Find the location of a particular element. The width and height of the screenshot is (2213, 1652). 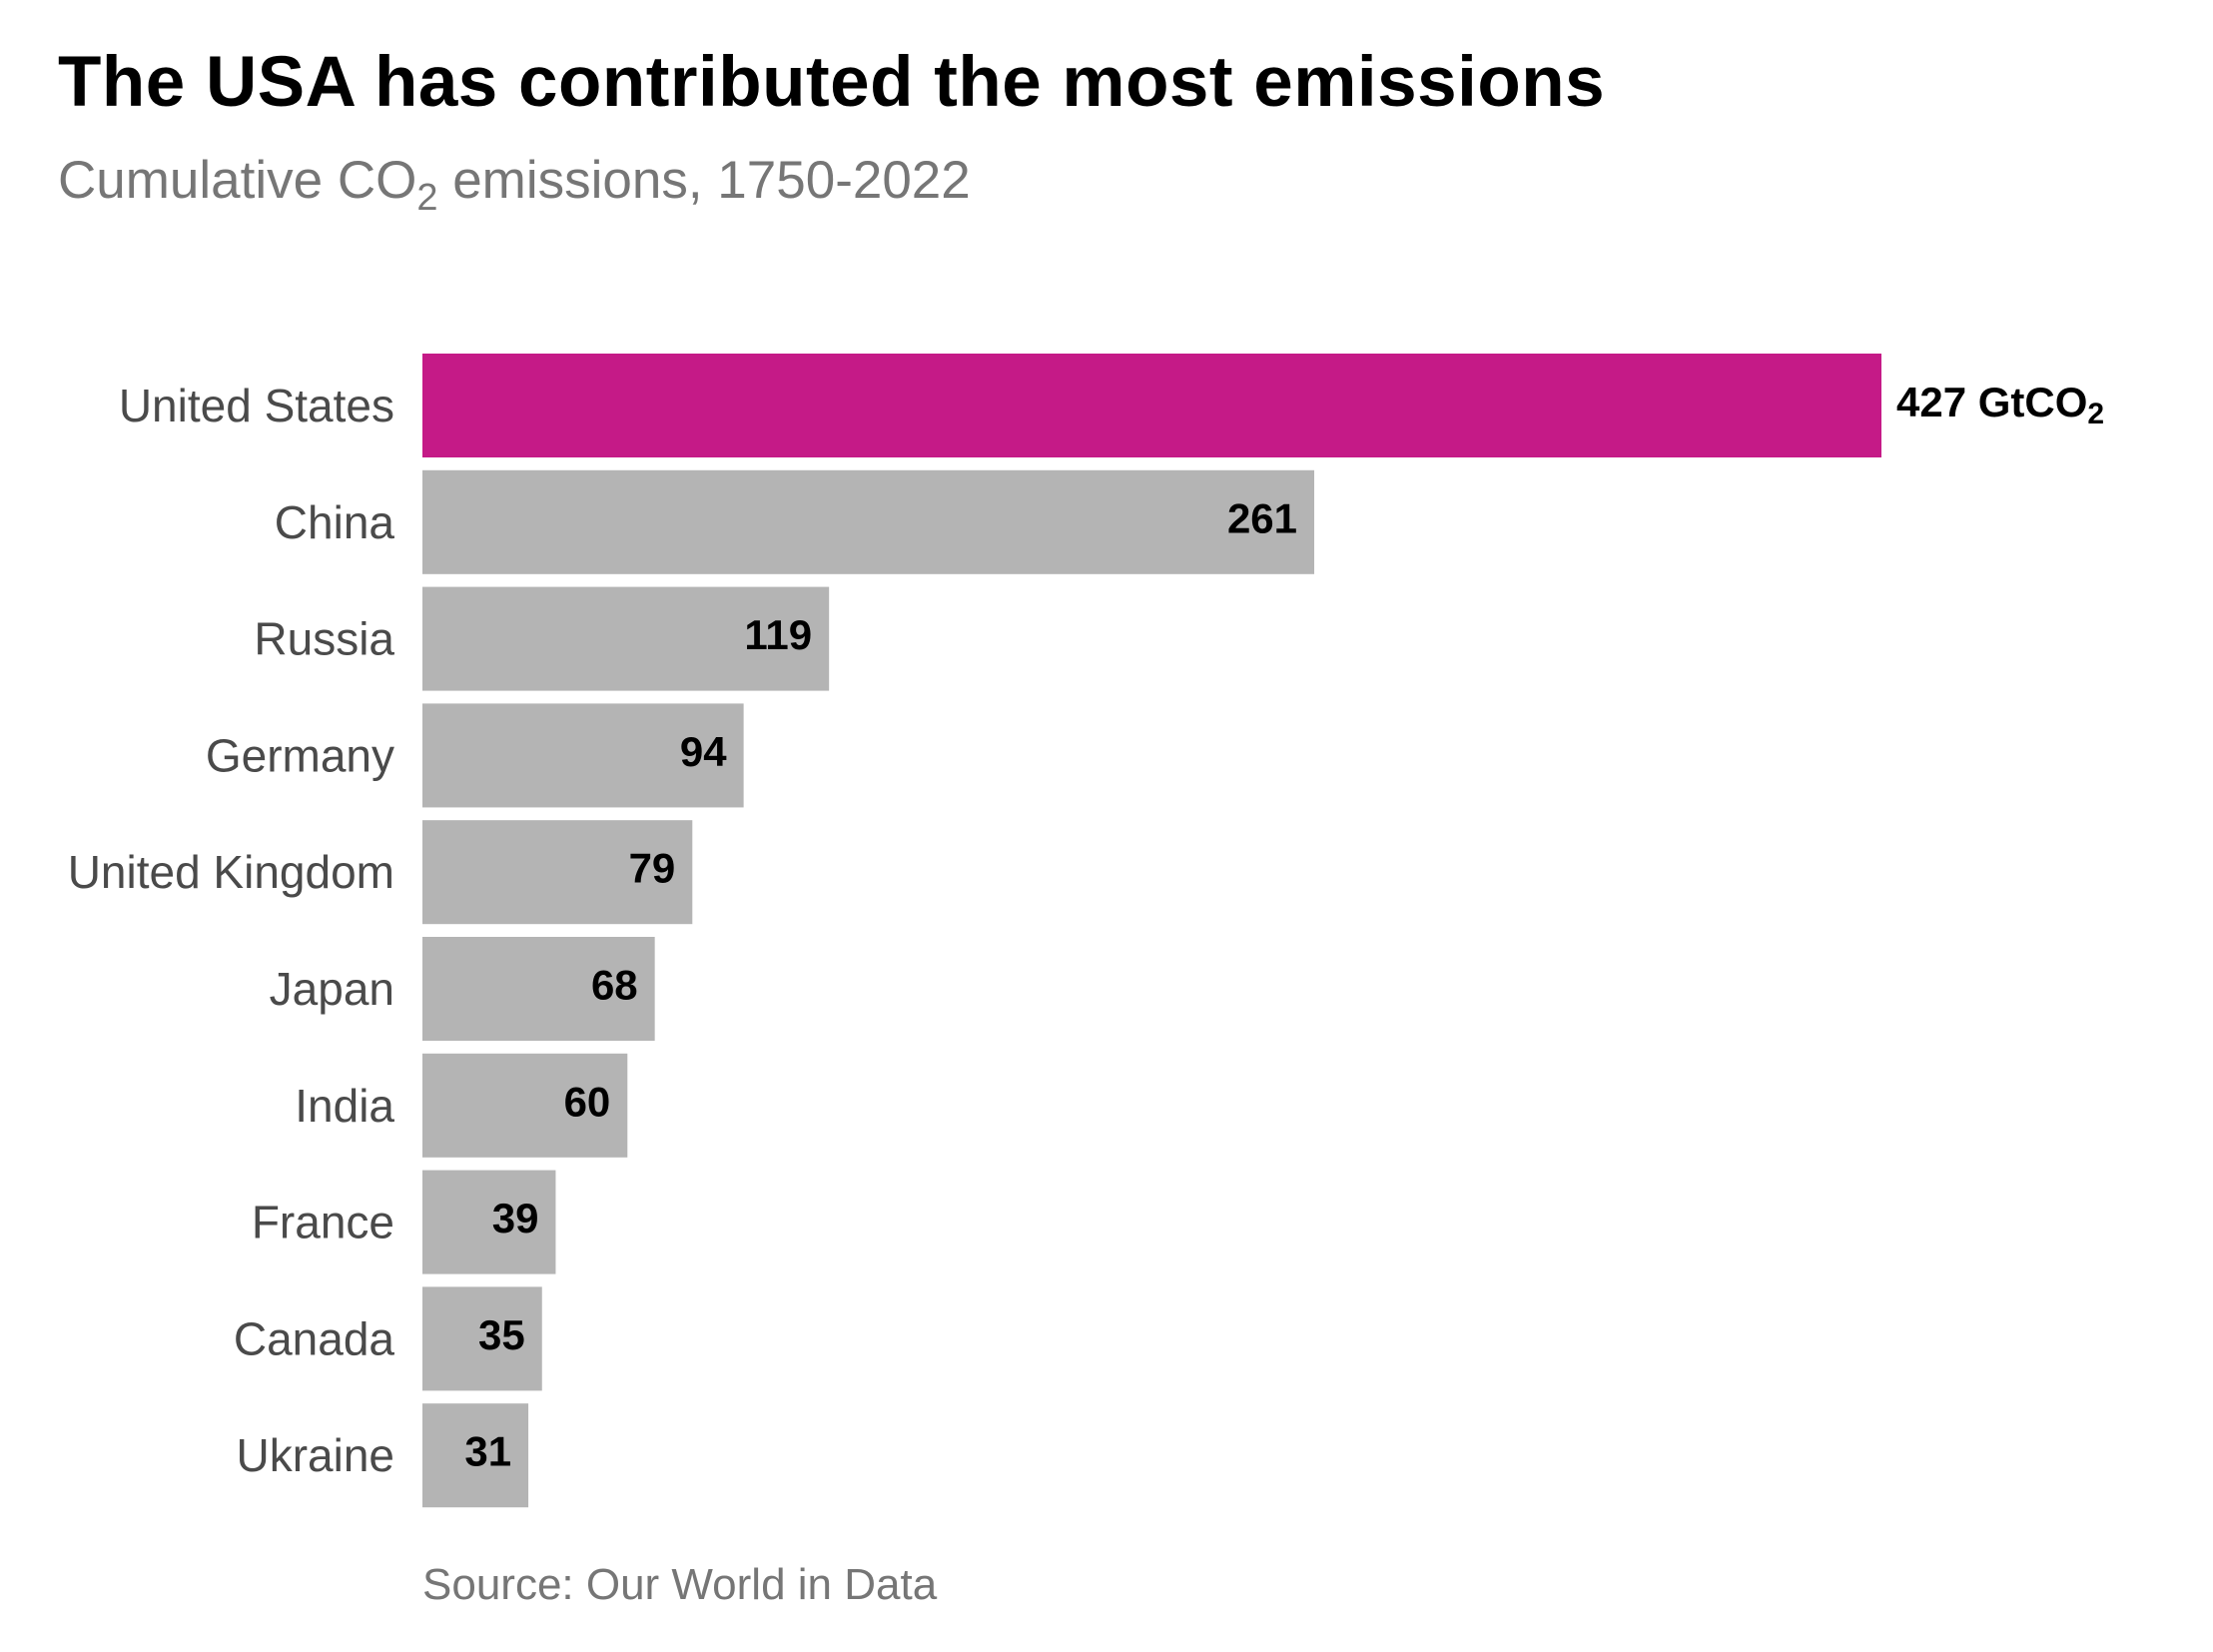

bar-united-states is located at coordinates (1151, 405).